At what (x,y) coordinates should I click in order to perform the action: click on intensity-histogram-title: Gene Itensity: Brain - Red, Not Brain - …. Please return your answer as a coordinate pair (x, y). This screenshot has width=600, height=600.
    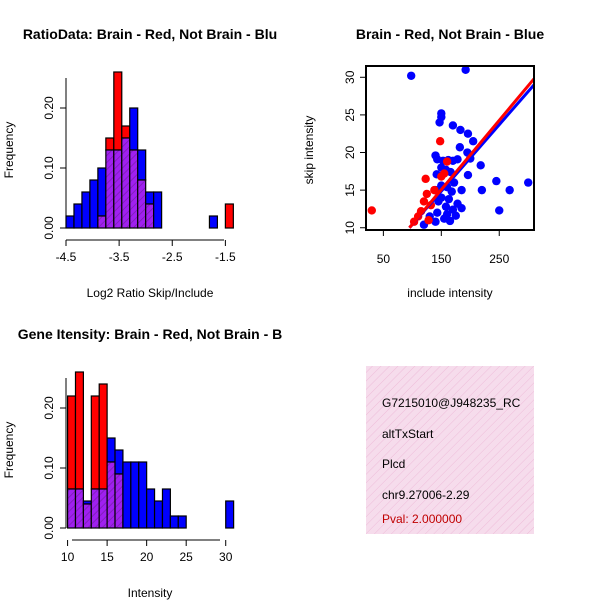
    Looking at the image, I should click on (150, 334).